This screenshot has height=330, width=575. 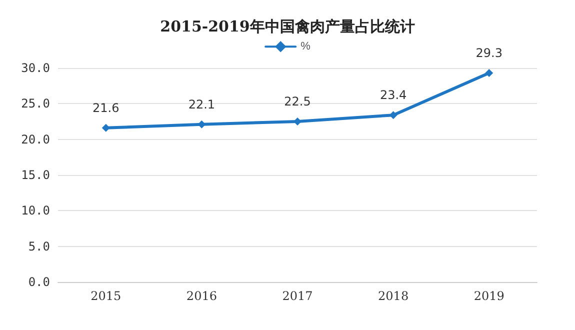 I want to click on y-tick-label: 30.0, so click(x=35, y=68).